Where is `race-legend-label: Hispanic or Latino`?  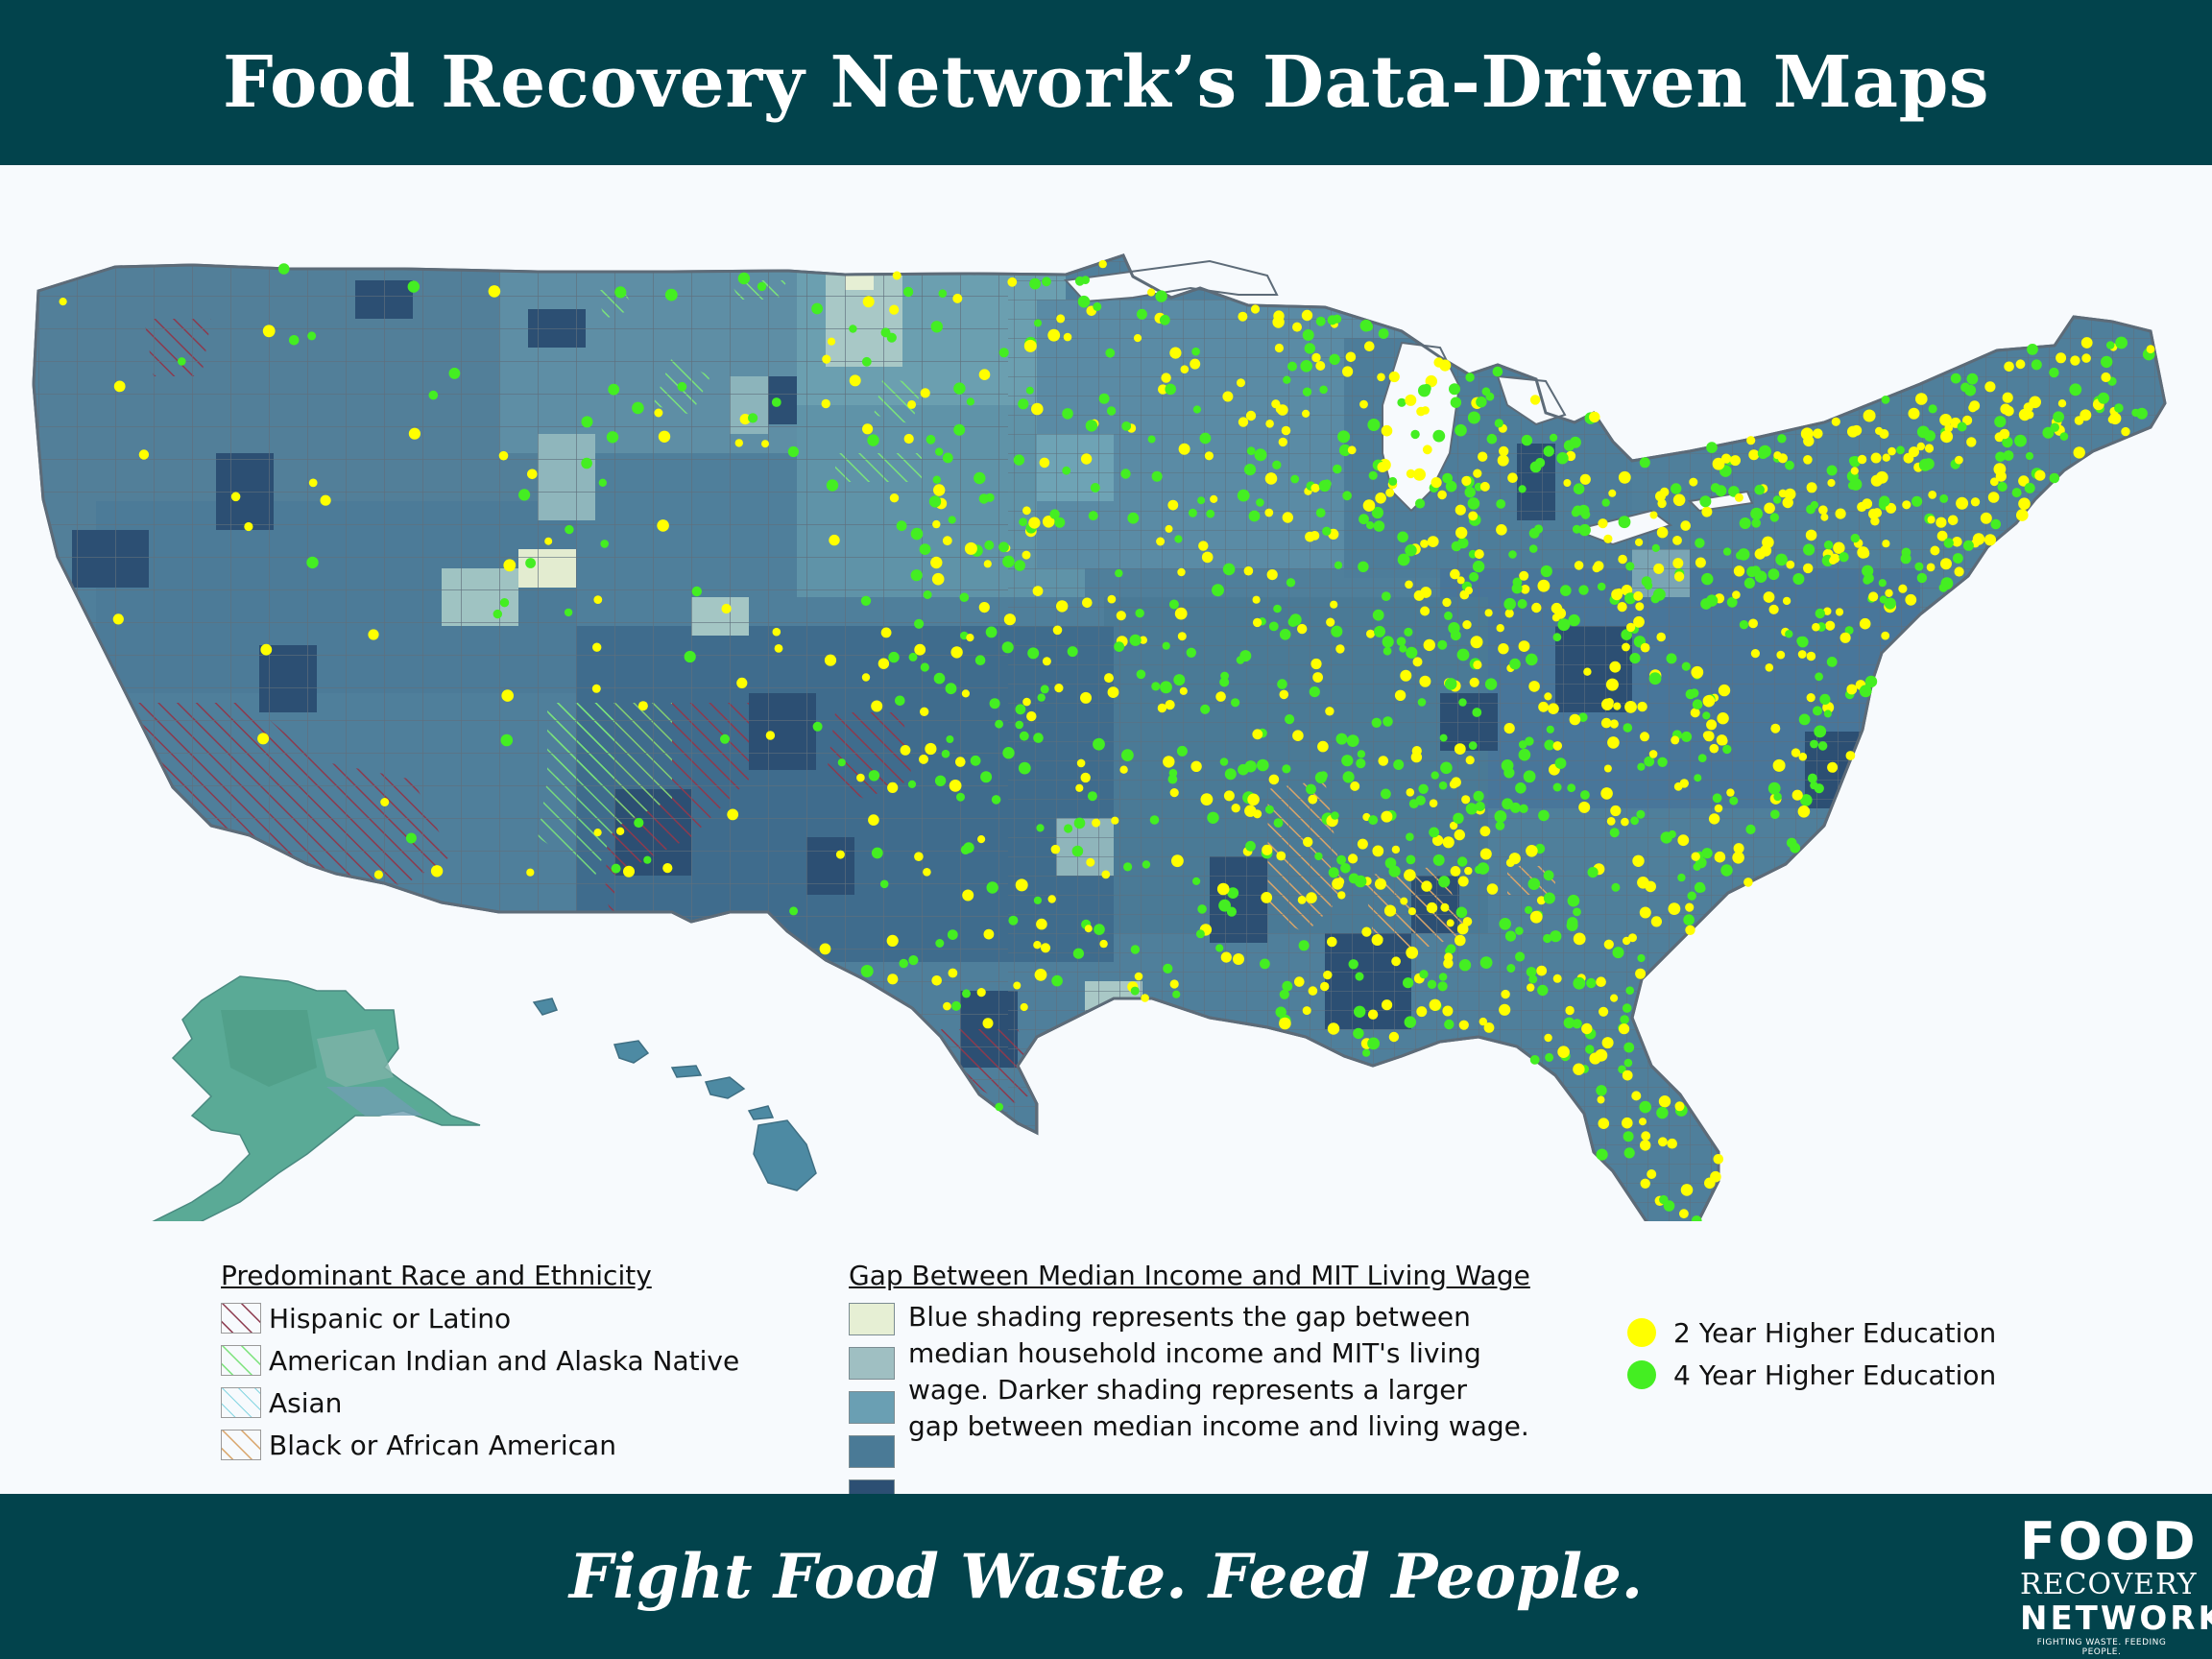
race-legend-label: Hispanic or Latino is located at coordinates (390, 1318).